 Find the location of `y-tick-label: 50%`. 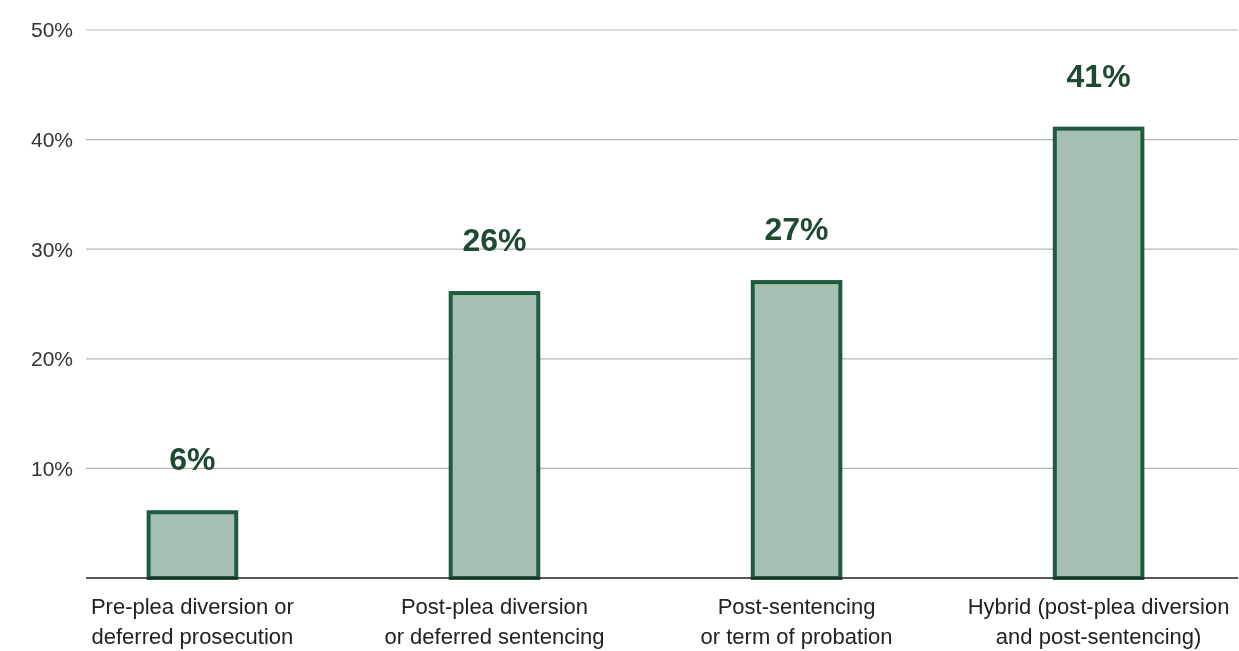

y-tick-label: 50% is located at coordinates (51, 30).